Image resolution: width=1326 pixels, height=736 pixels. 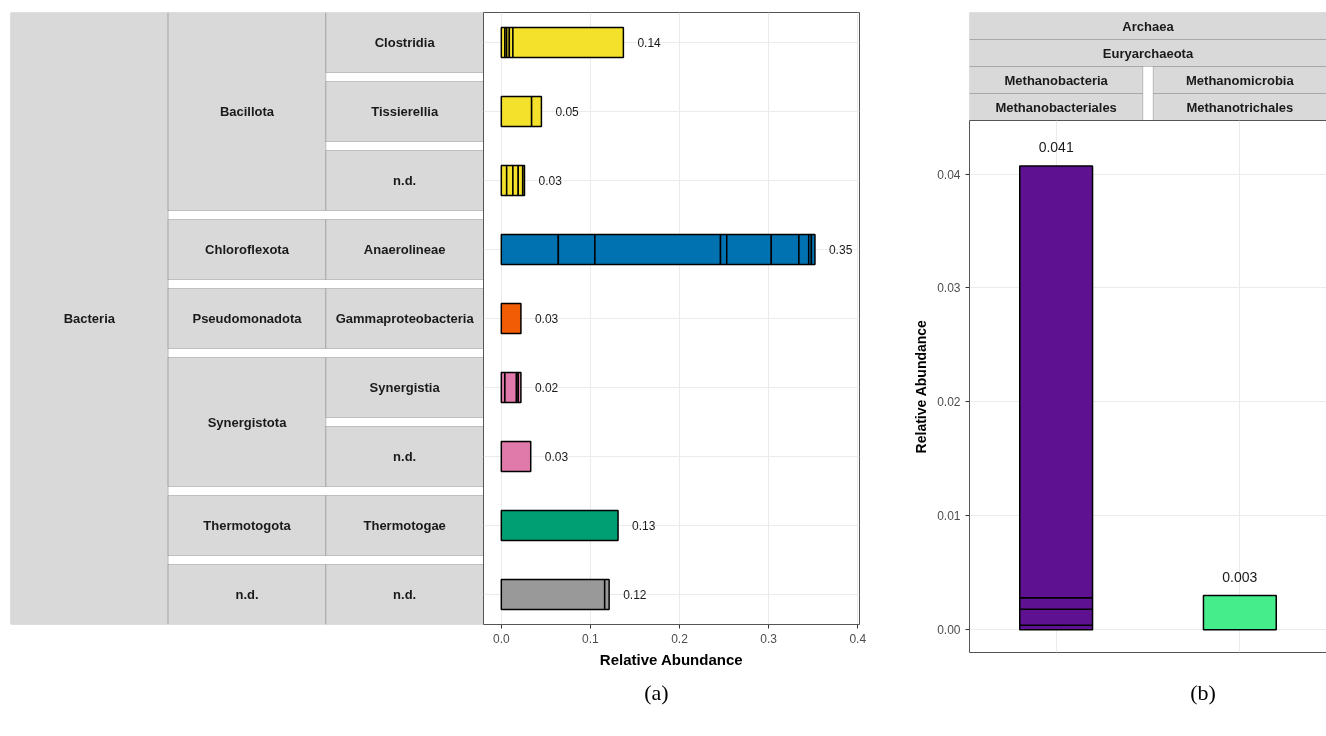 I want to click on x-tick-label: 0.1, so click(x=591, y=638).